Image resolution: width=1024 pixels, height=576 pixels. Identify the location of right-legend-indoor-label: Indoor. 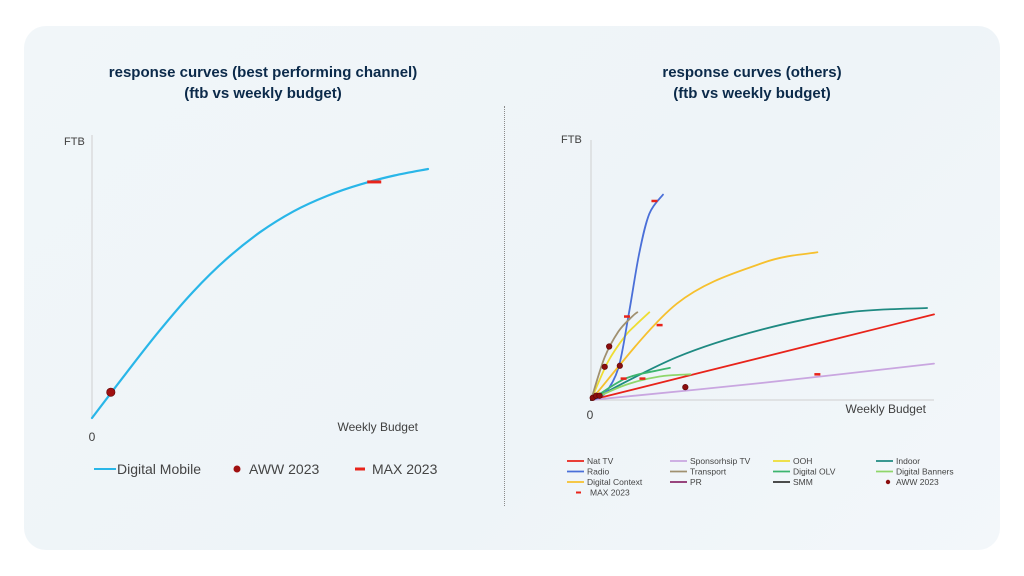
(908, 461).